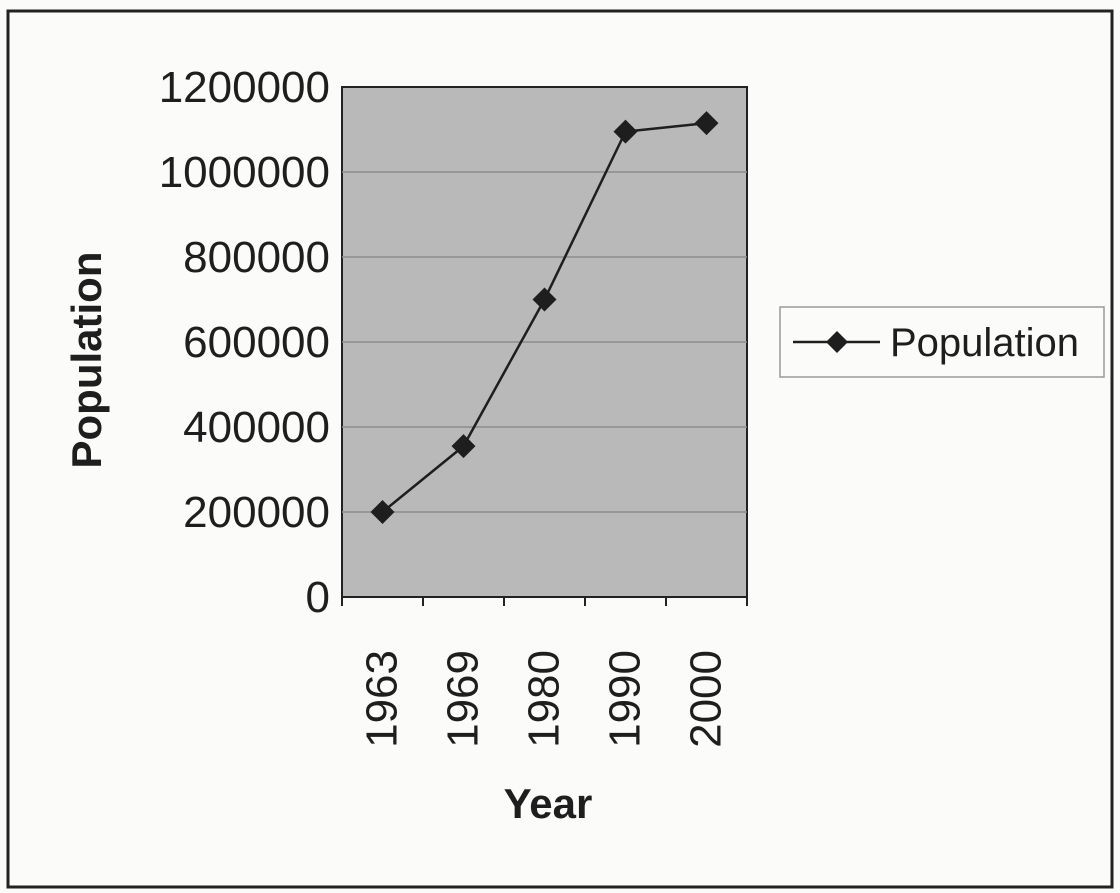 The height and width of the screenshot is (893, 1120). Describe the element at coordinates (548, 803) in the screenshot. I see `x-axis-title: Year` at that location.